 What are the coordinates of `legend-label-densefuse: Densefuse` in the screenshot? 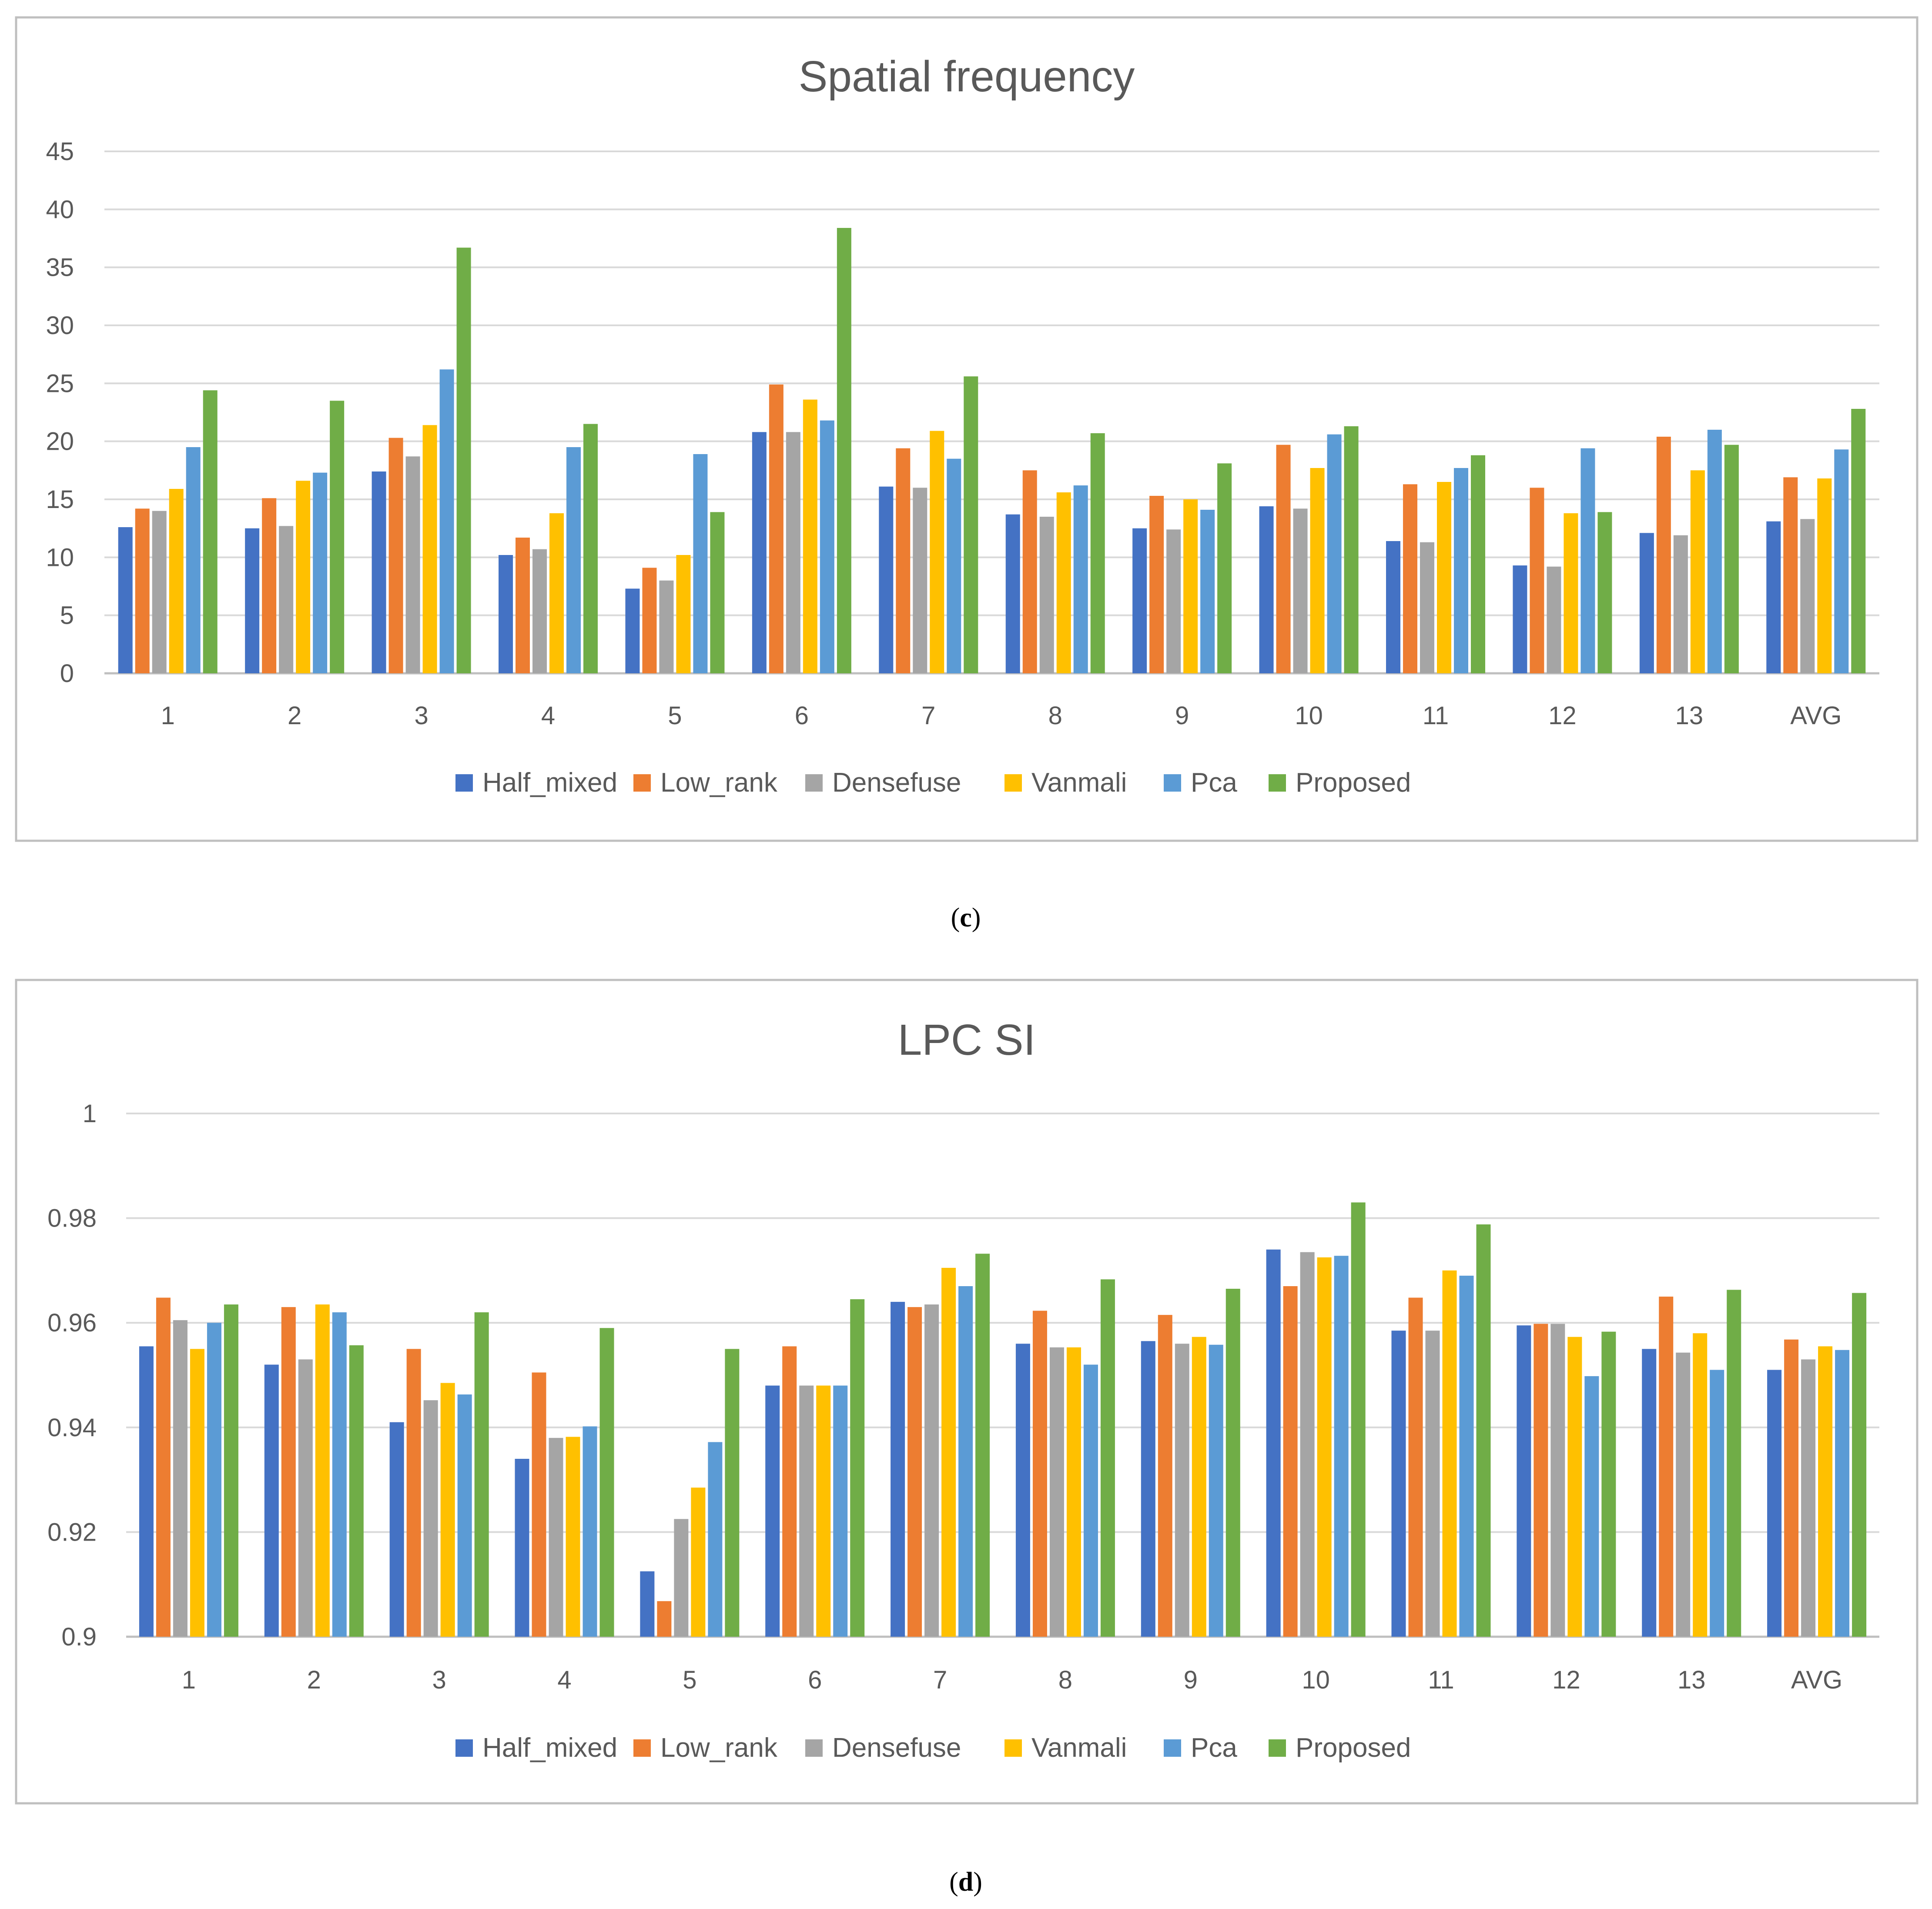 It's located at (896, 783).